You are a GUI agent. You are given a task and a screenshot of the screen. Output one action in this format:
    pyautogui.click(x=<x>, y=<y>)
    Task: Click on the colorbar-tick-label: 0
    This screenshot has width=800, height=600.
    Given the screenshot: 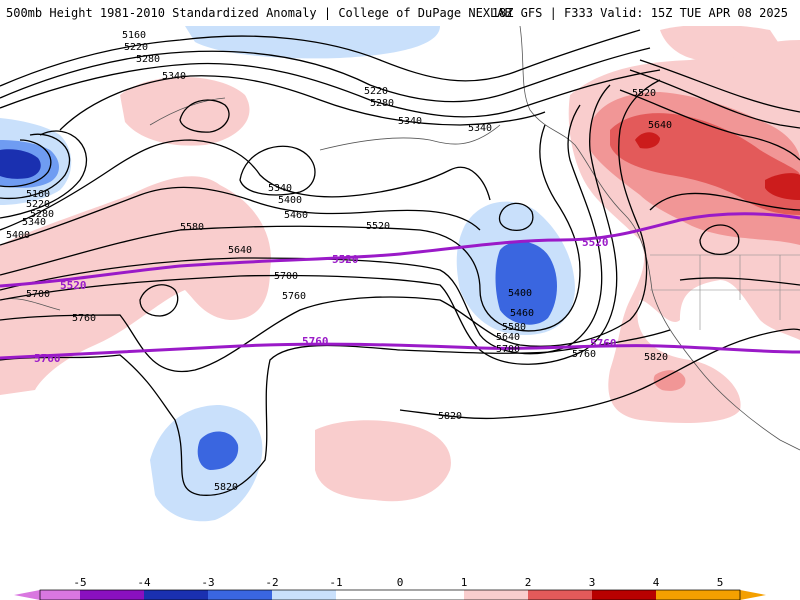 What is the action you would take?
    pyautogui.click(x=400, y=582)
    